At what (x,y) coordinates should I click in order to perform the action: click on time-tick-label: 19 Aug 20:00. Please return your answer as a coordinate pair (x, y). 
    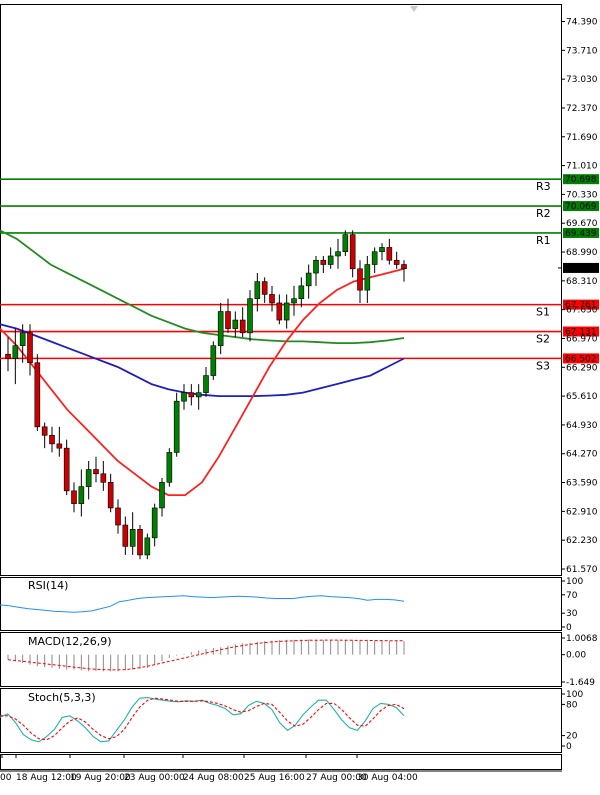
    Looking at the image, I should click on (100, 778).